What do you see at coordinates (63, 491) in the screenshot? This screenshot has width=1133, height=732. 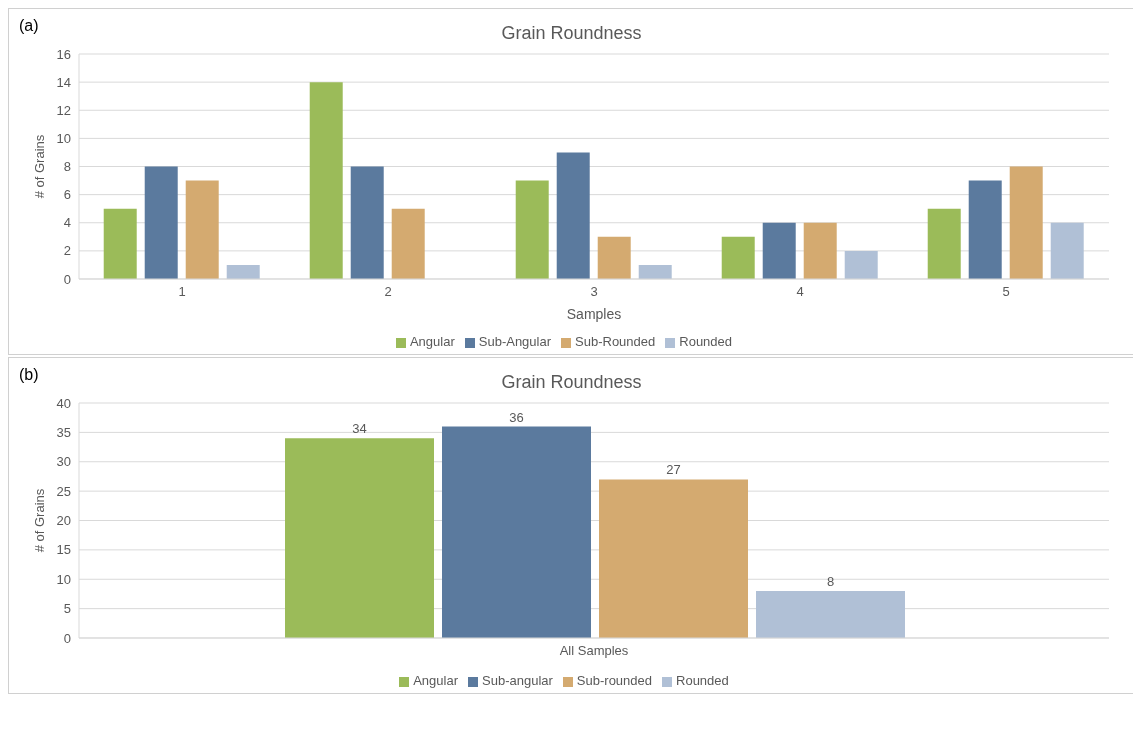 I see `y-tick-label: 25` at bounding box center [63, 491].